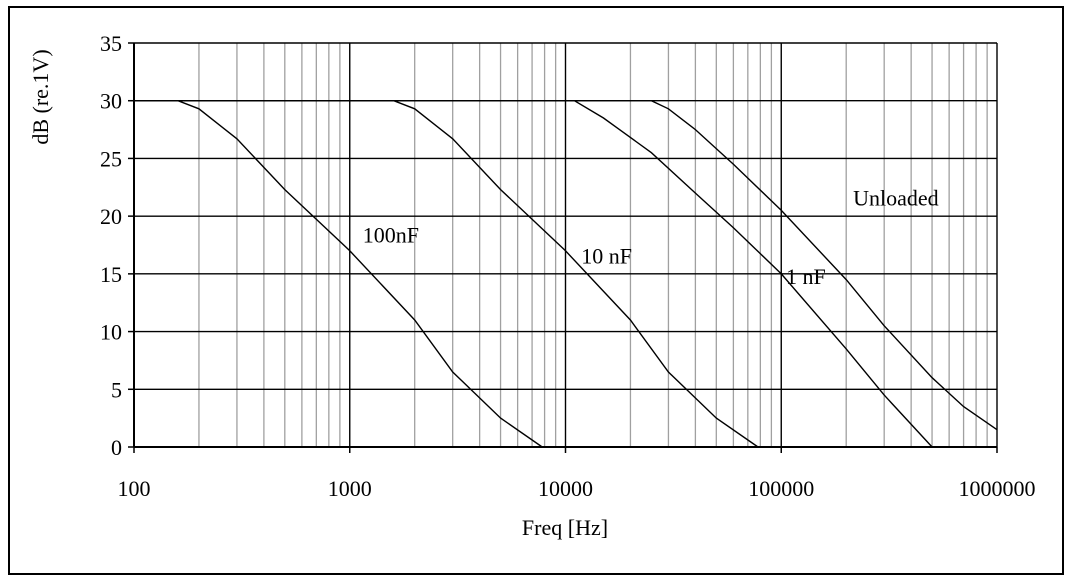  I want to click on y-tick-label: 0, so click(116, 447).